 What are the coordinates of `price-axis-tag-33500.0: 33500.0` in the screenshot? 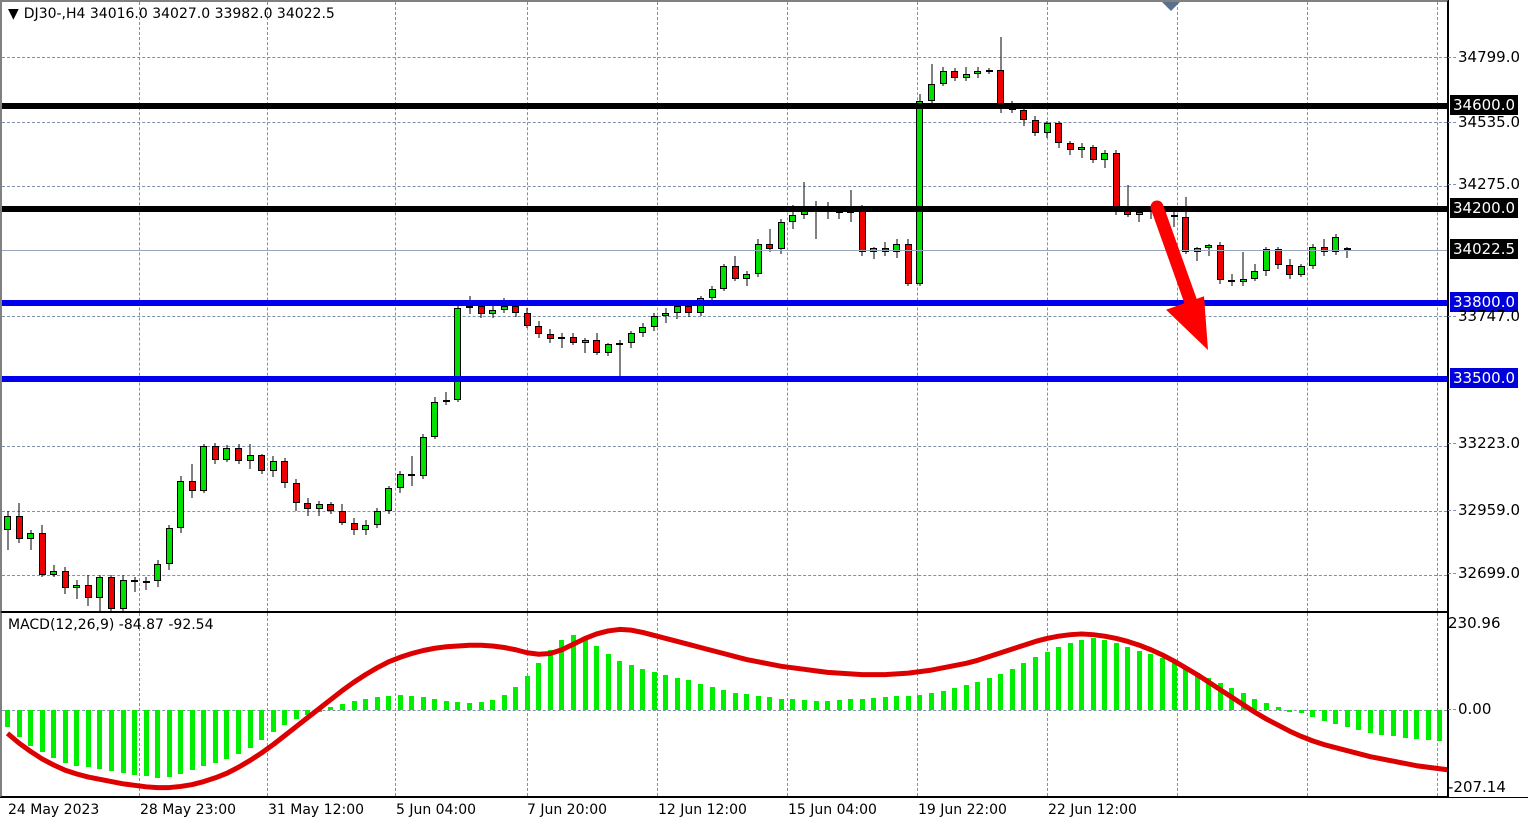 It's located at (1484, 378).